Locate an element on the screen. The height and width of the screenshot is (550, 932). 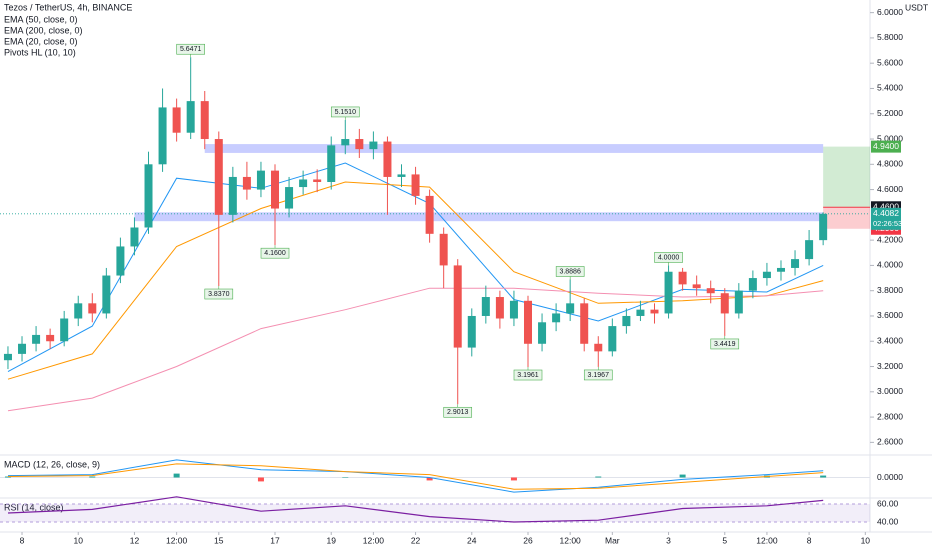
indicator-label: EMA (50, close, 0) is located at coordinates (41, 19).